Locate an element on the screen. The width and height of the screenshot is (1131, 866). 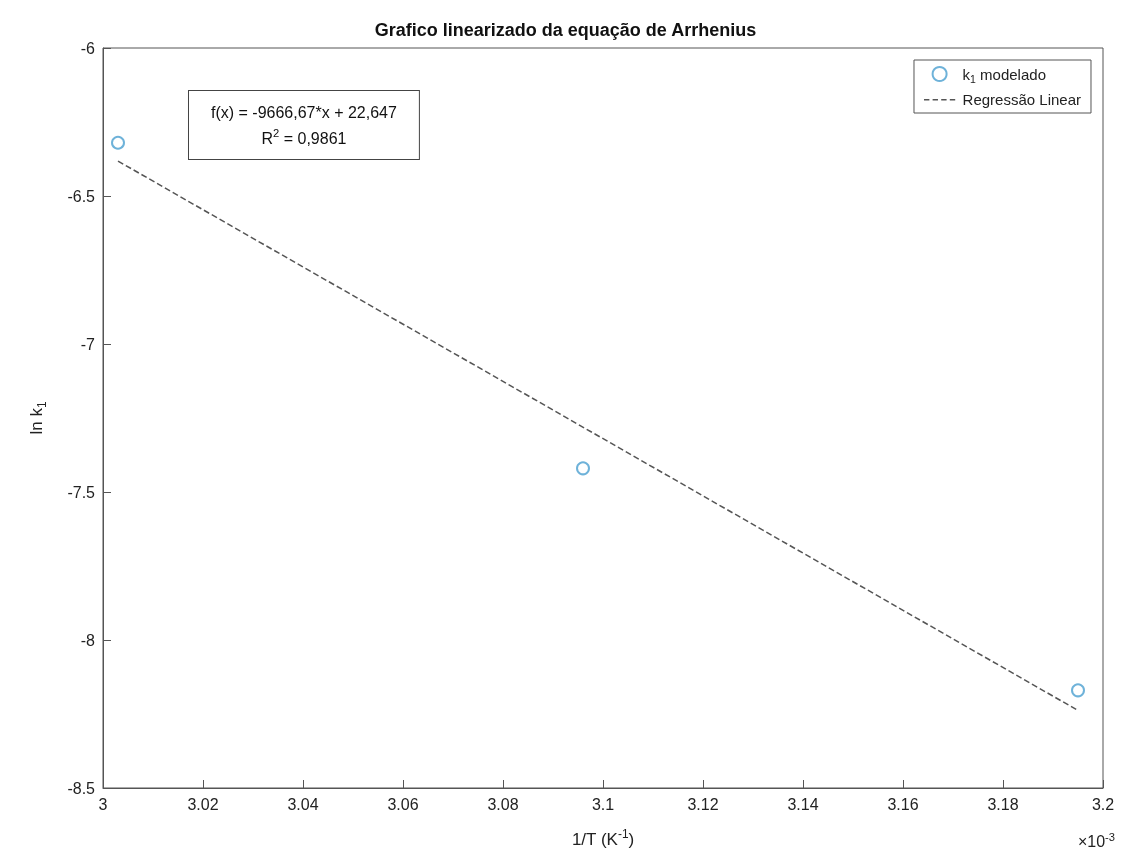
x-tick-label: 3.12 is located at coordinates (703, 804).